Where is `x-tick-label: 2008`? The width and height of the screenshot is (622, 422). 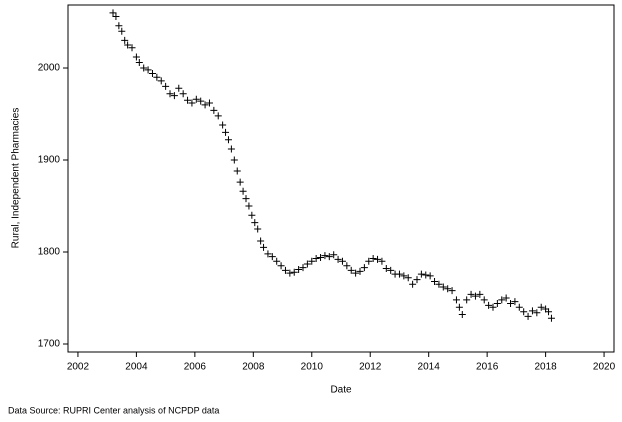
x-tick-label: 2008 is located at coordinates (253, 367).